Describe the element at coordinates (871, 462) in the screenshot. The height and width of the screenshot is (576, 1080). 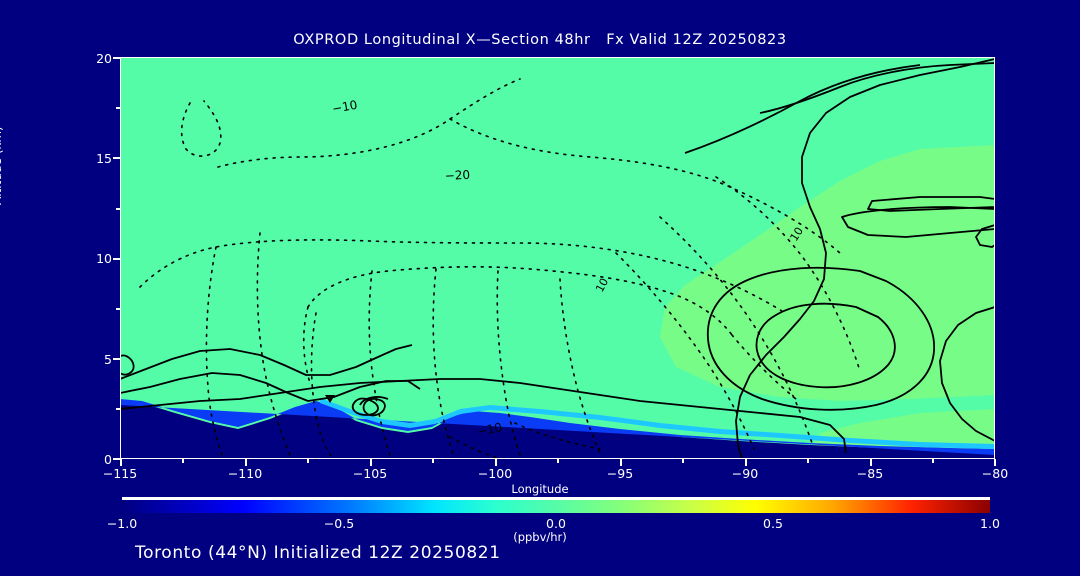
I see `x-tick-mark--85` at that location.